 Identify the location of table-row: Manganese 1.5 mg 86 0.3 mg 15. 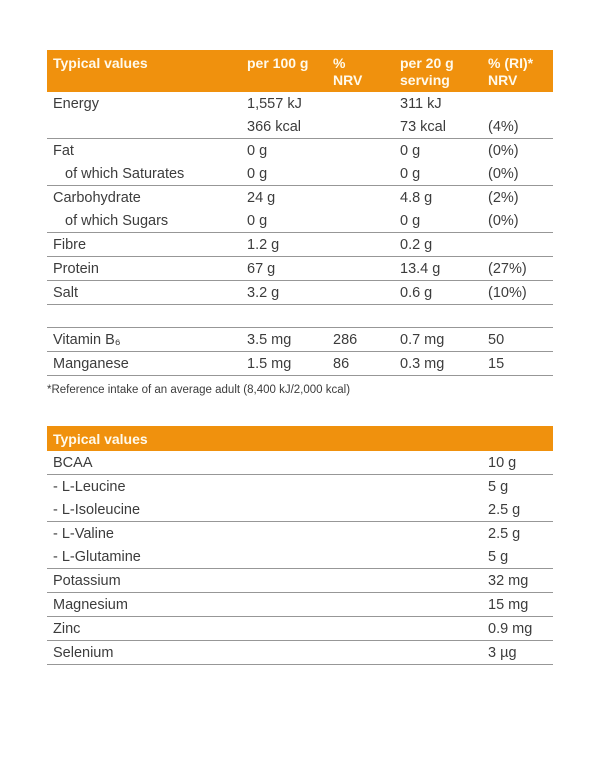
(300, 364).